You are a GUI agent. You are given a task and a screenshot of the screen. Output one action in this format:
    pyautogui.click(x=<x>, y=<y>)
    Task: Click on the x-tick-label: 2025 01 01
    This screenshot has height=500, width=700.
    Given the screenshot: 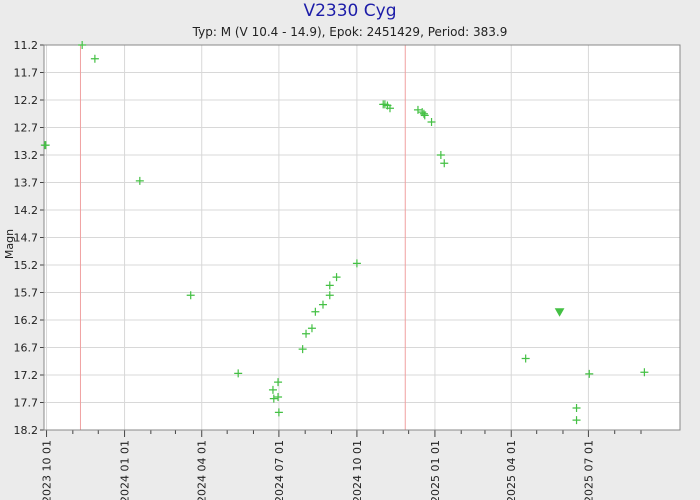 What is the action you would take?
    pyautogui.click(x=435, y=470)
    